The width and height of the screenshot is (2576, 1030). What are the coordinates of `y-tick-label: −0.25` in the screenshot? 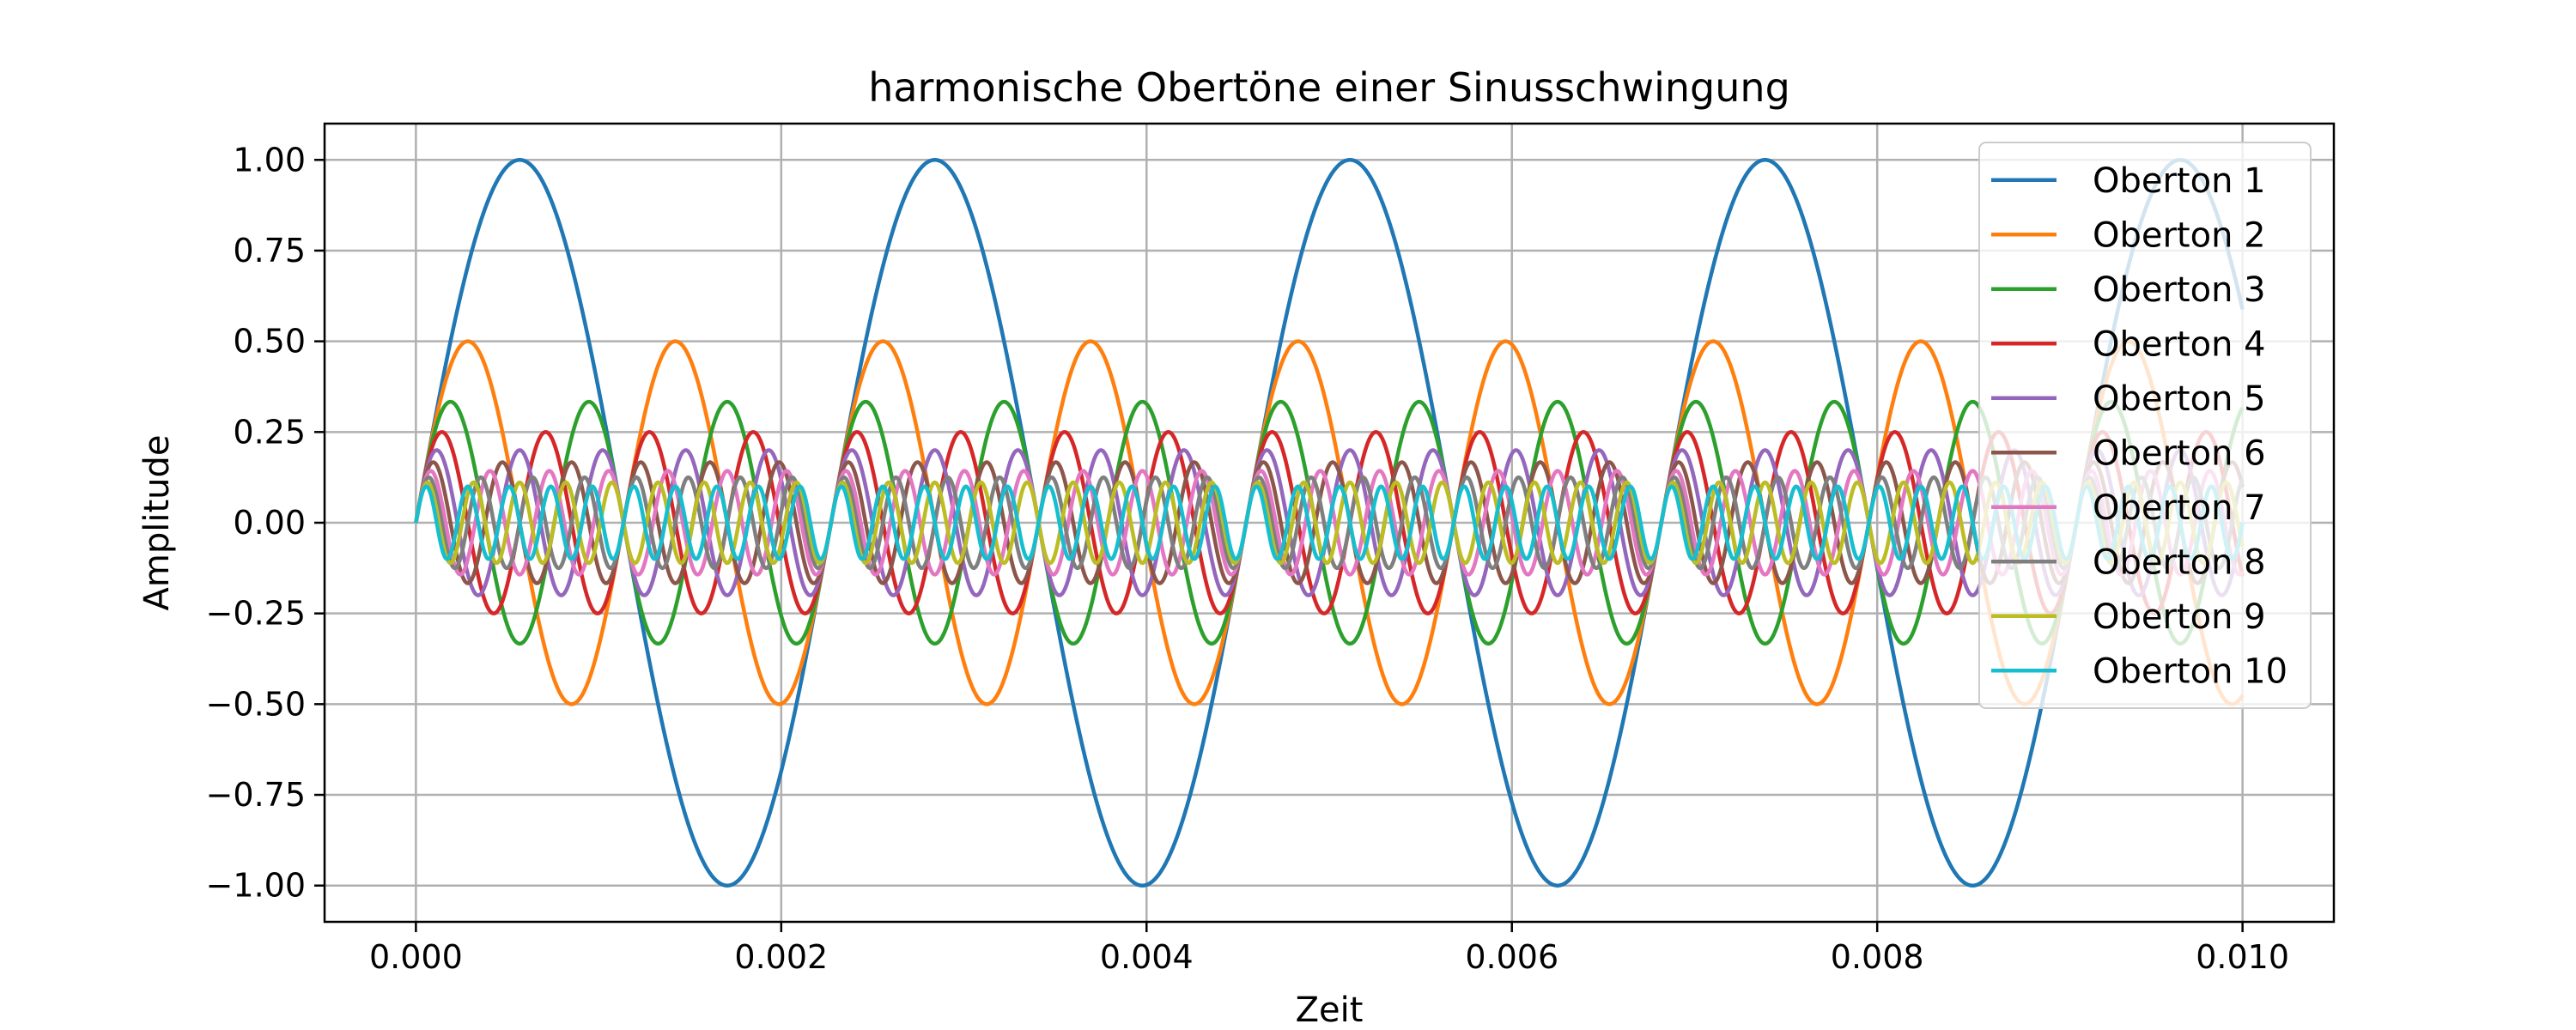 It's located at (256, 614).